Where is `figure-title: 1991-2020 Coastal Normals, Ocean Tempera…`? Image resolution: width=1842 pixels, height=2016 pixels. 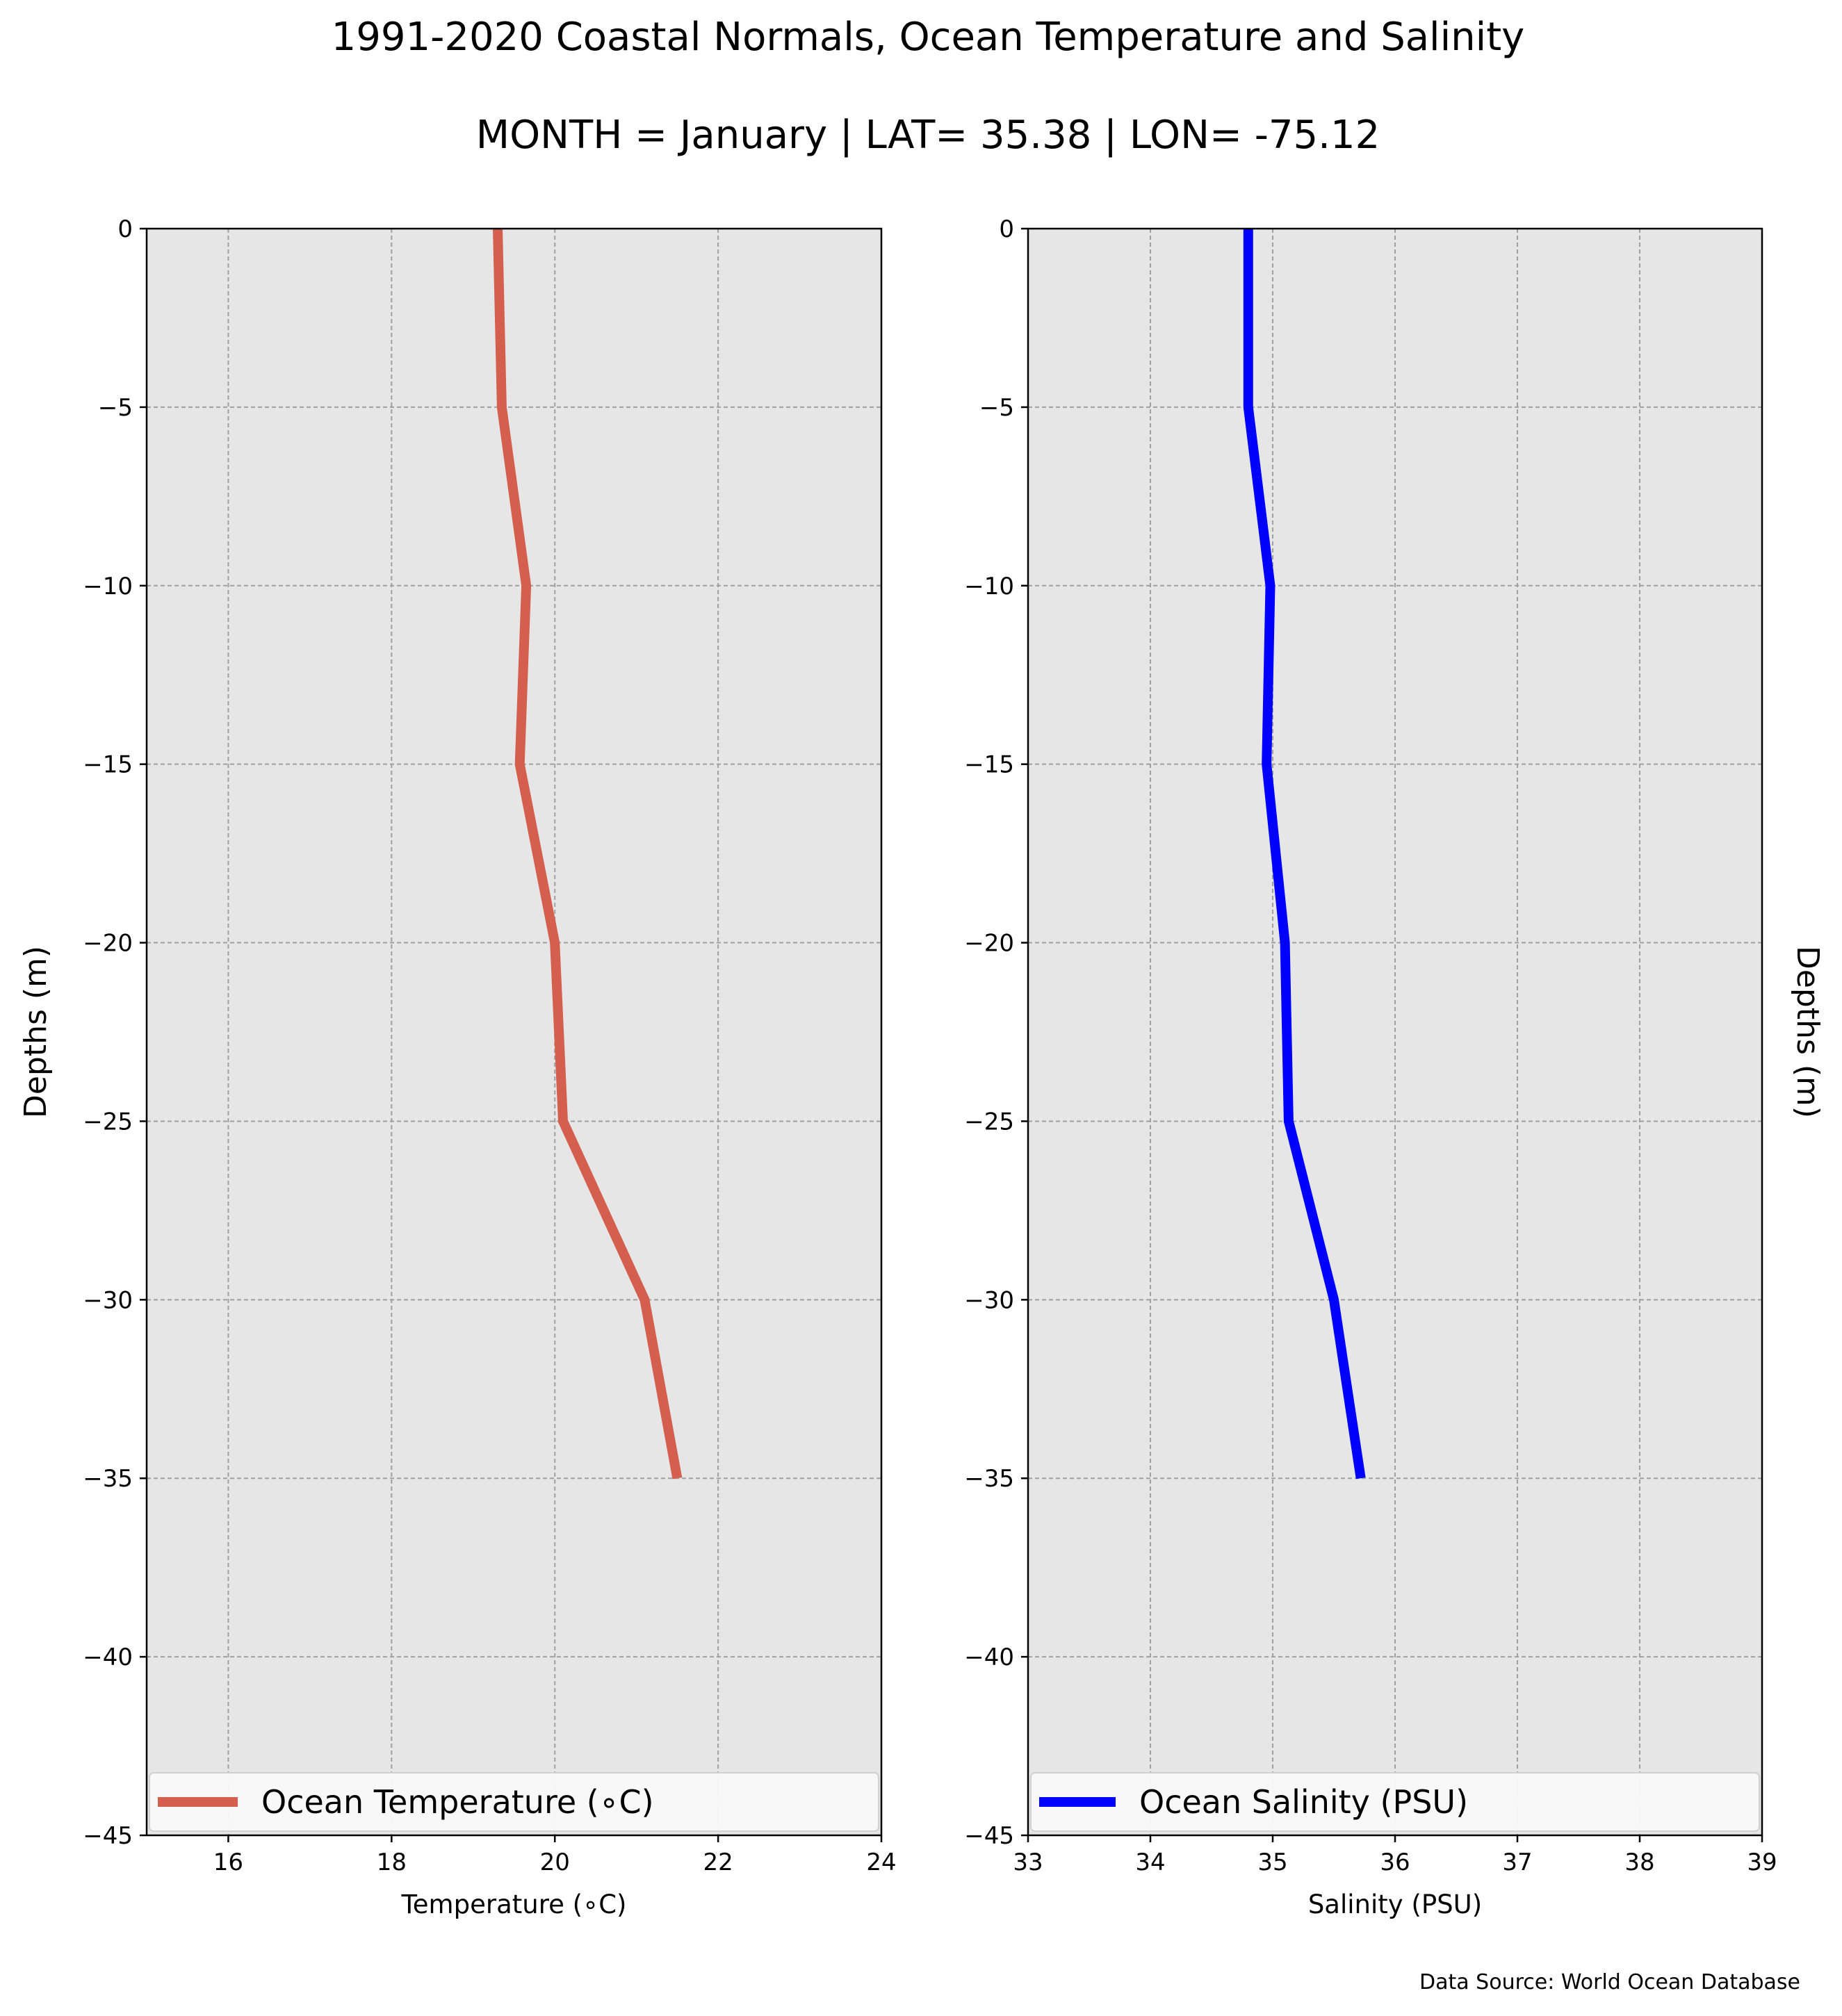 figure-title: 1991-2020 Coastal Normals, Ocean Tempera… is located at coordinates (928, 38).